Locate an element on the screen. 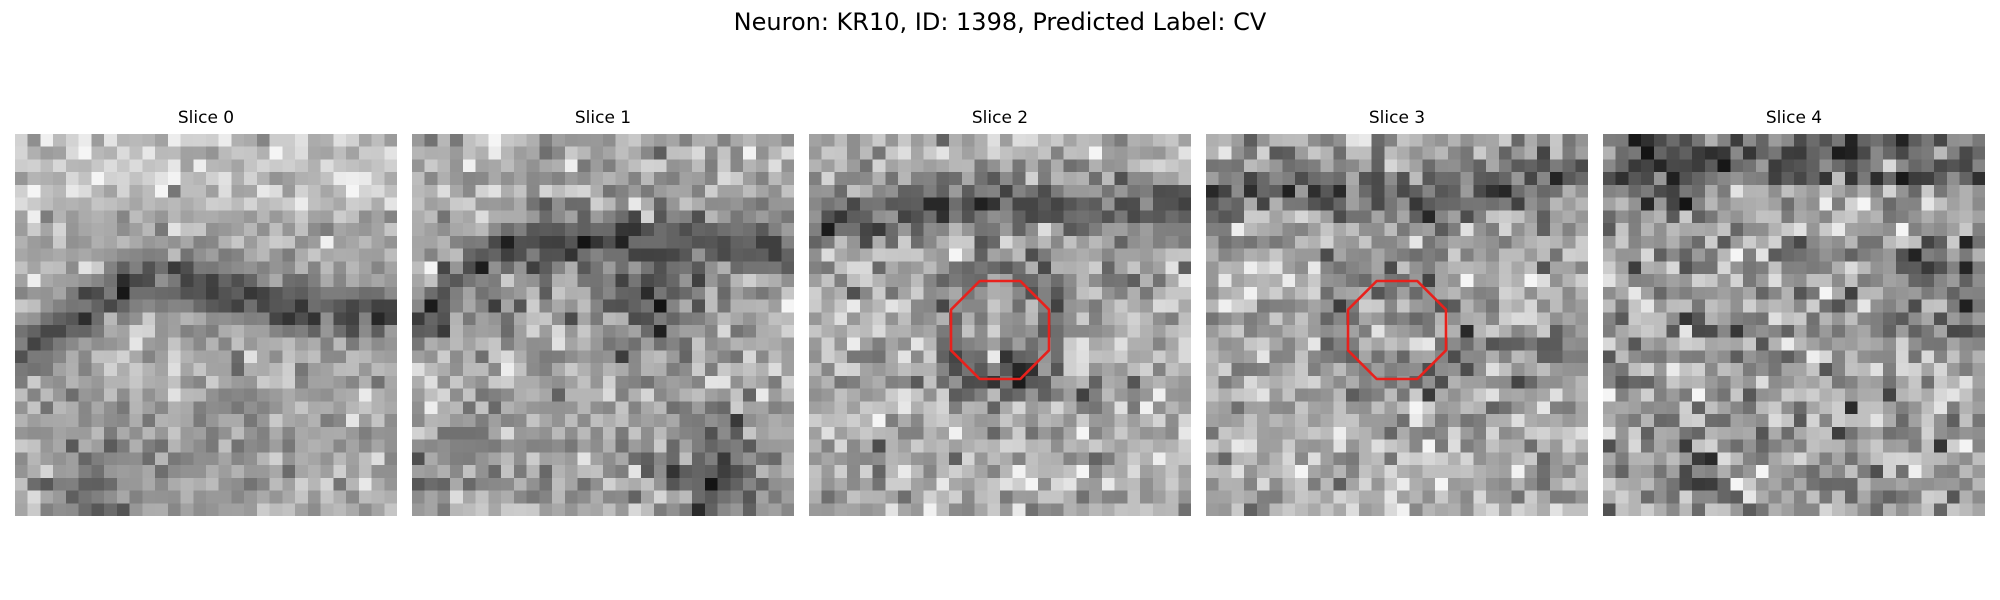 This screenshot has width=2000, height=600. slice-panel-0: Slice 0 is located at coordinates (206, 312).